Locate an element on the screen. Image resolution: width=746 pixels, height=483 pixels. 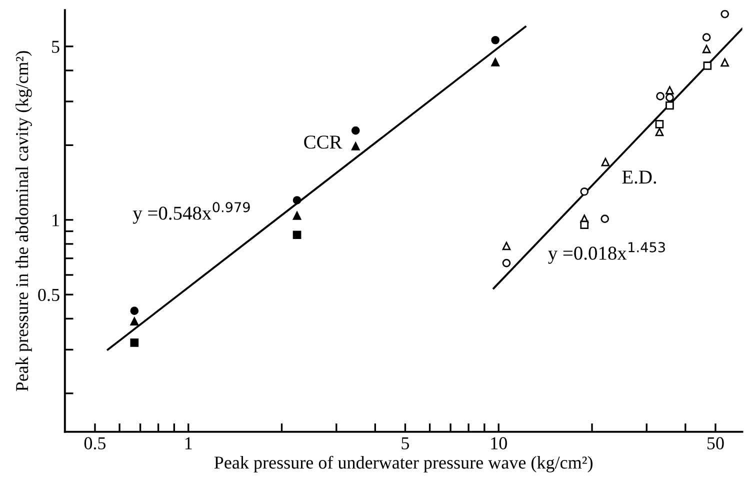
x-tick-label: 1 is located at coordinates (188, 443).